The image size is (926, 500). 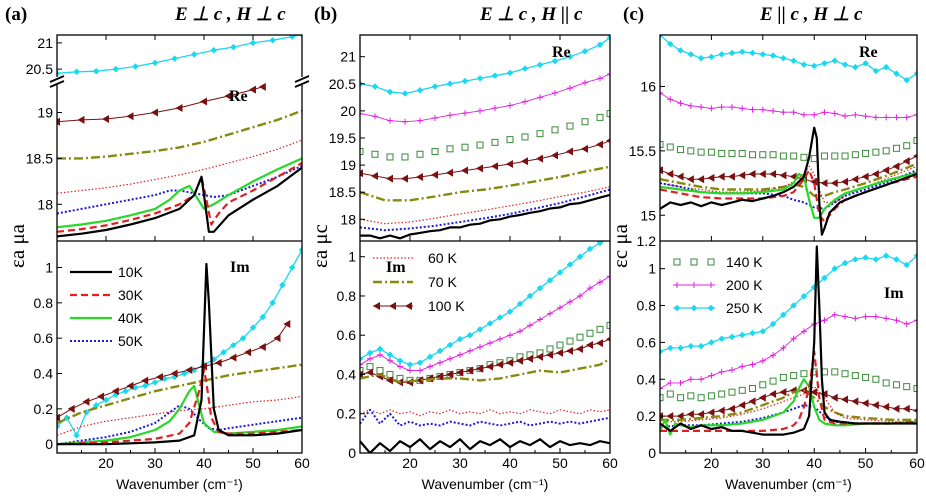 I want to click on im-series-8-line, so click(x=788, y=391).